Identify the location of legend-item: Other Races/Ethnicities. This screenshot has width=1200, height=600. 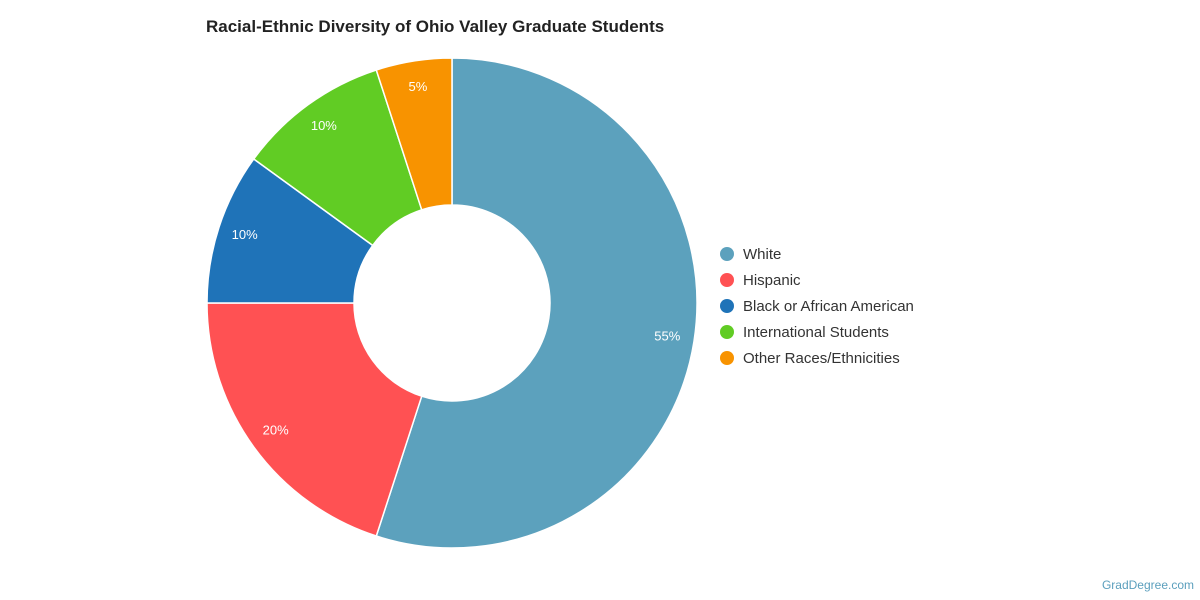
(817, 358).